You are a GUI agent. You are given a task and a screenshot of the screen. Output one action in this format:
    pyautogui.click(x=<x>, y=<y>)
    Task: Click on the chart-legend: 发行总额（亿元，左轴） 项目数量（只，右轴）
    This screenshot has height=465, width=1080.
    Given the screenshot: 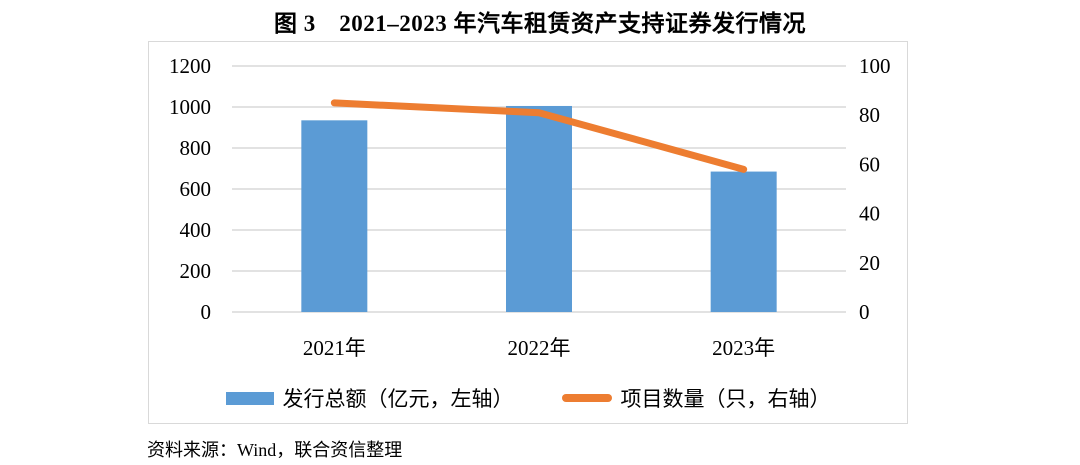 What is the action you would take?
    pyautogui.click(x=528, y=398)
    